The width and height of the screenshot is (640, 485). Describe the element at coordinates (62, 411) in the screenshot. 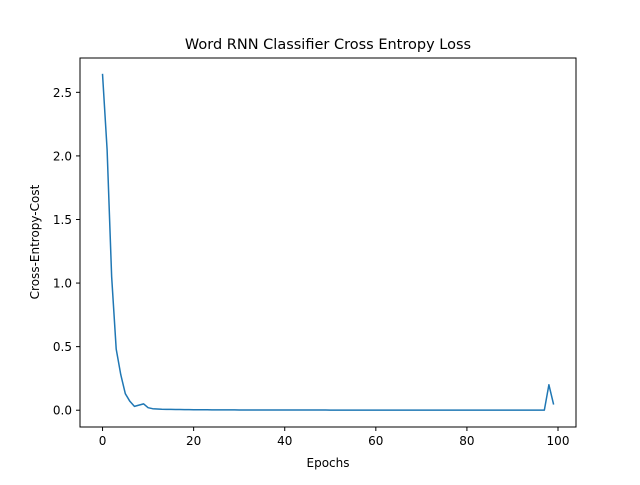

I see `y-tick-label: 0.0` at that location.